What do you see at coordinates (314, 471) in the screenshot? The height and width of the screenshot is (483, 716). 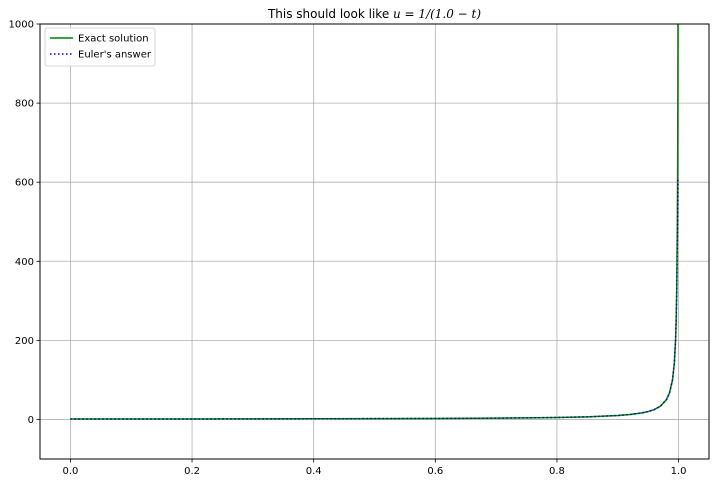 I see `x-tick-label: 0.4` at bounding box center [314, 471].